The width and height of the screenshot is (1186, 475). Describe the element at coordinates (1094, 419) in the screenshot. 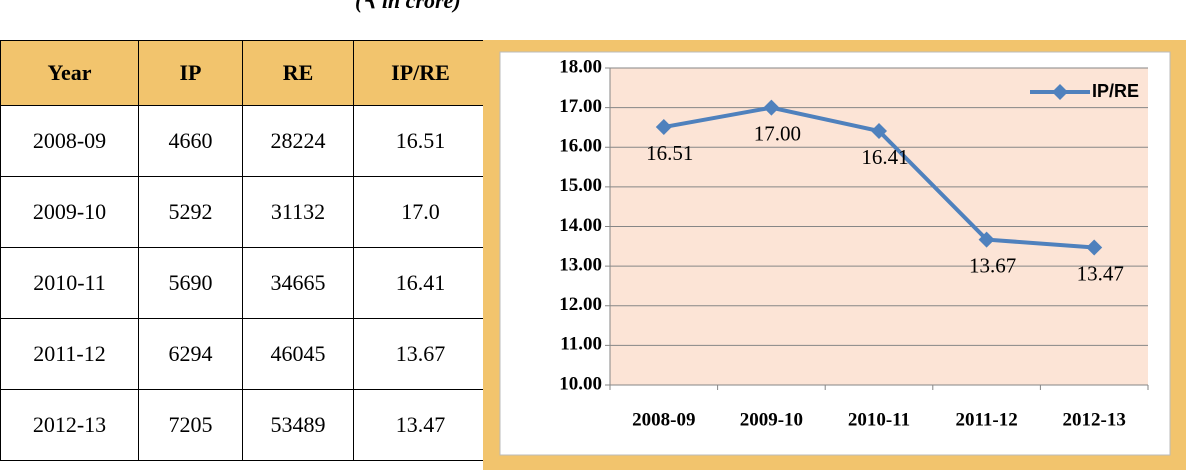

I see `x-tick-label: 2012-13` at that location.